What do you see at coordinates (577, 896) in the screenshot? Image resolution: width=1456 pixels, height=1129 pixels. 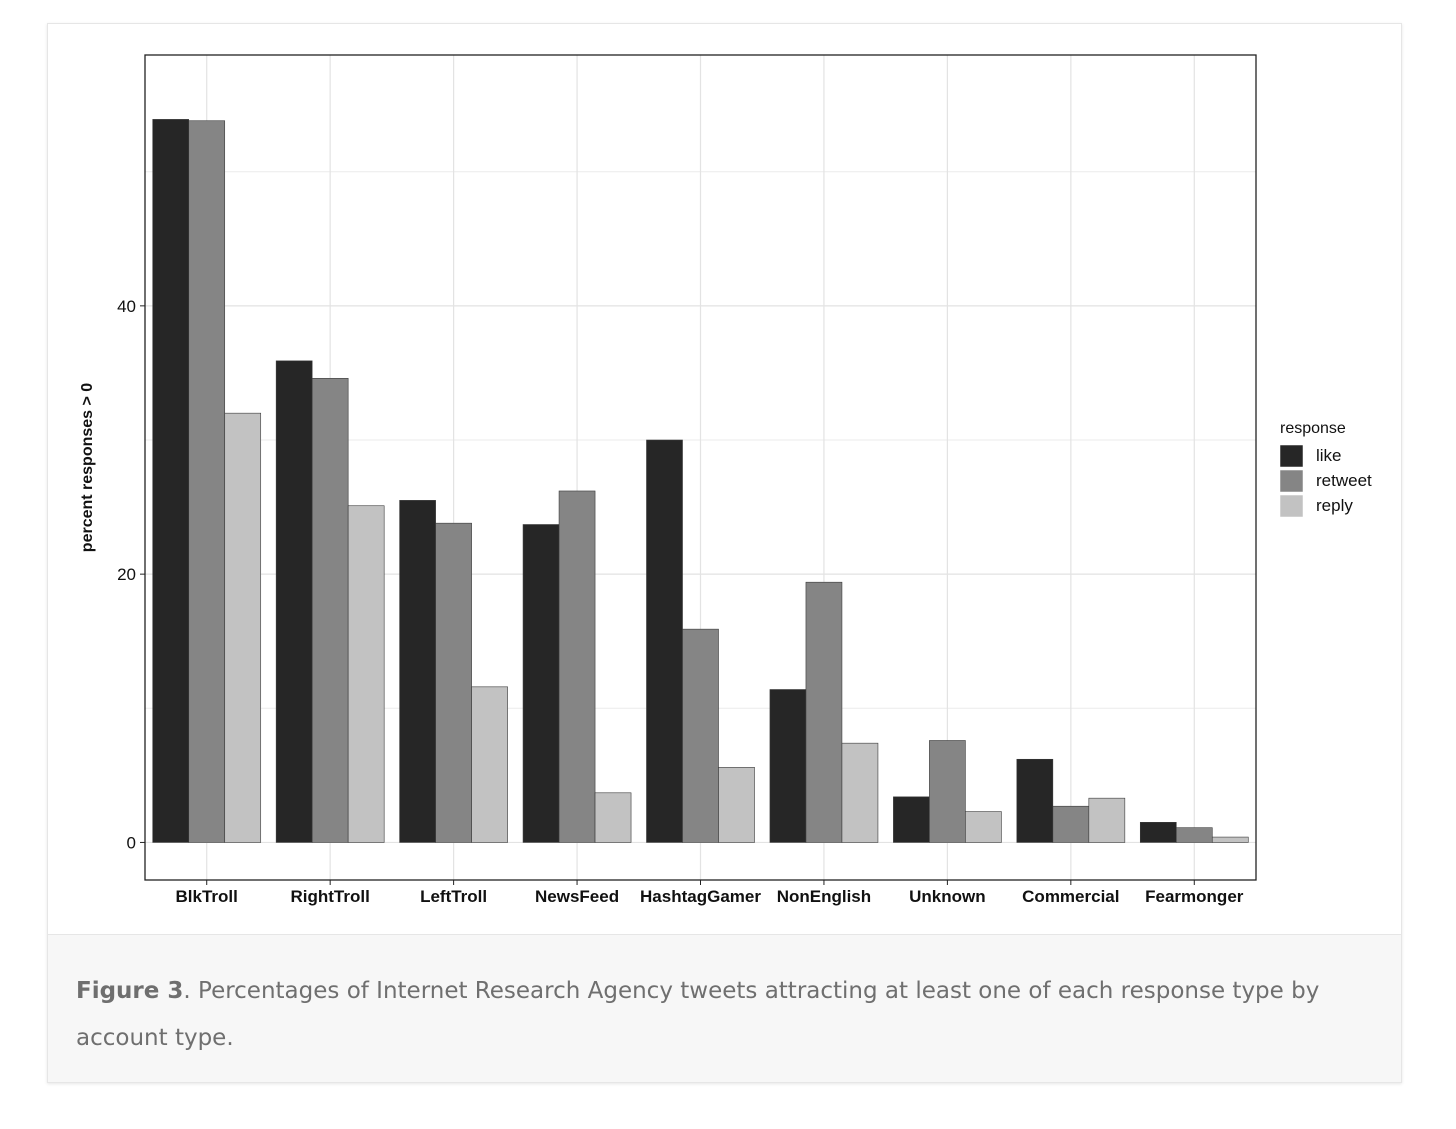 I see `x-tick-label: NewsFeed` at bounding box center [577, 896].